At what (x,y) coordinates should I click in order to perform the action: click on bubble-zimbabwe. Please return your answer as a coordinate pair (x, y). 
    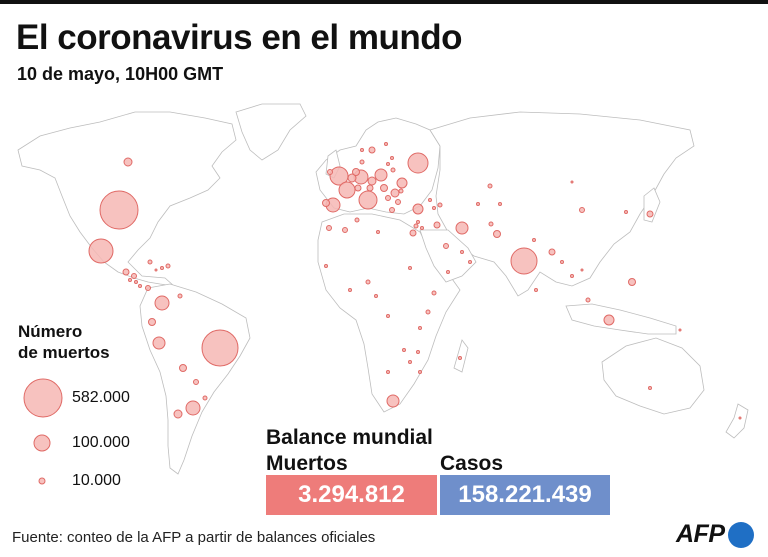
    Looking at the image, I should click on (410, 362).